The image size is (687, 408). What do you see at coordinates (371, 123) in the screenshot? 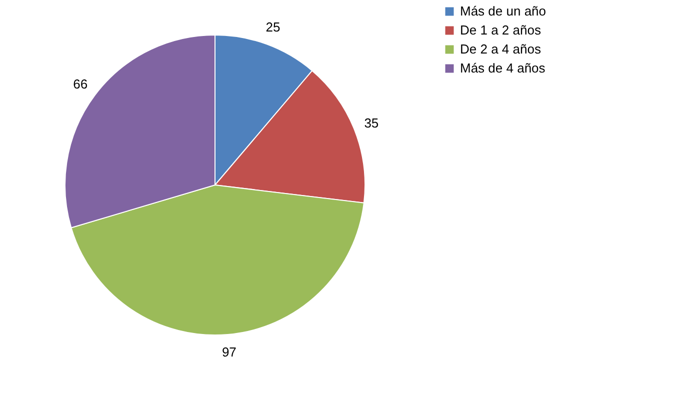
I see `data-label: 35` at bounding box center [371, 123].